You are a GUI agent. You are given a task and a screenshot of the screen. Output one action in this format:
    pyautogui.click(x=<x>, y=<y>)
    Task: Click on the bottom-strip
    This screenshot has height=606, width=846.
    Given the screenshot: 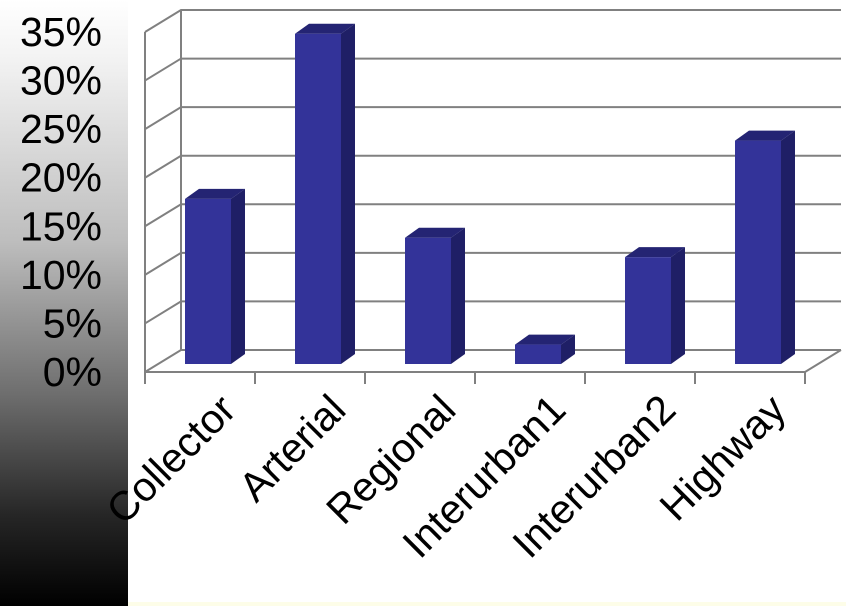 What is the action you would take?
    pyautogui.click(x=487, y=604)
    